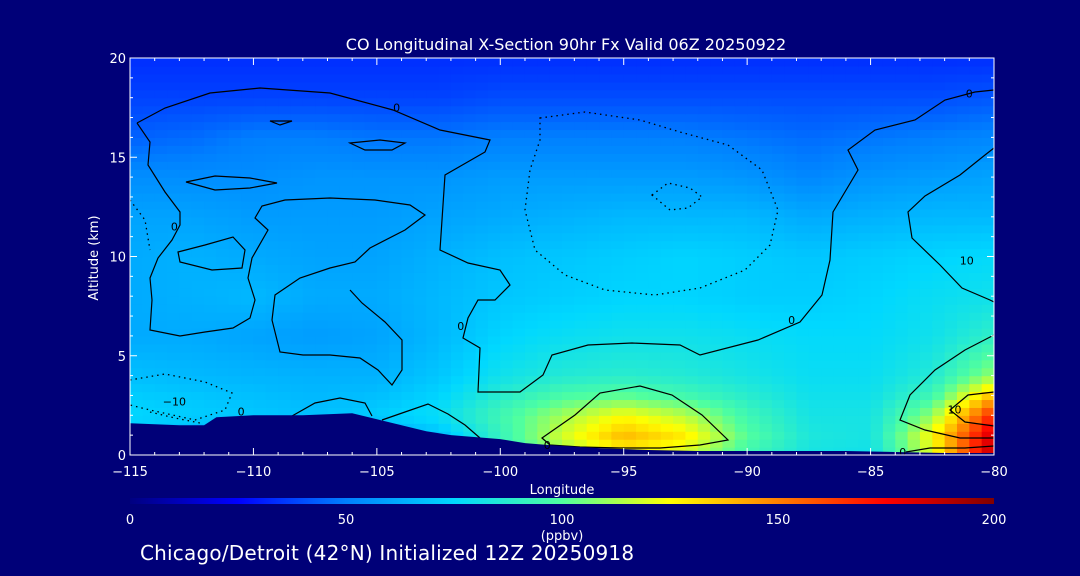  What do you see at coordinates (140, 225) in the screenshot?
I see `contour-line-dotted` at bounding box center [140, 225].